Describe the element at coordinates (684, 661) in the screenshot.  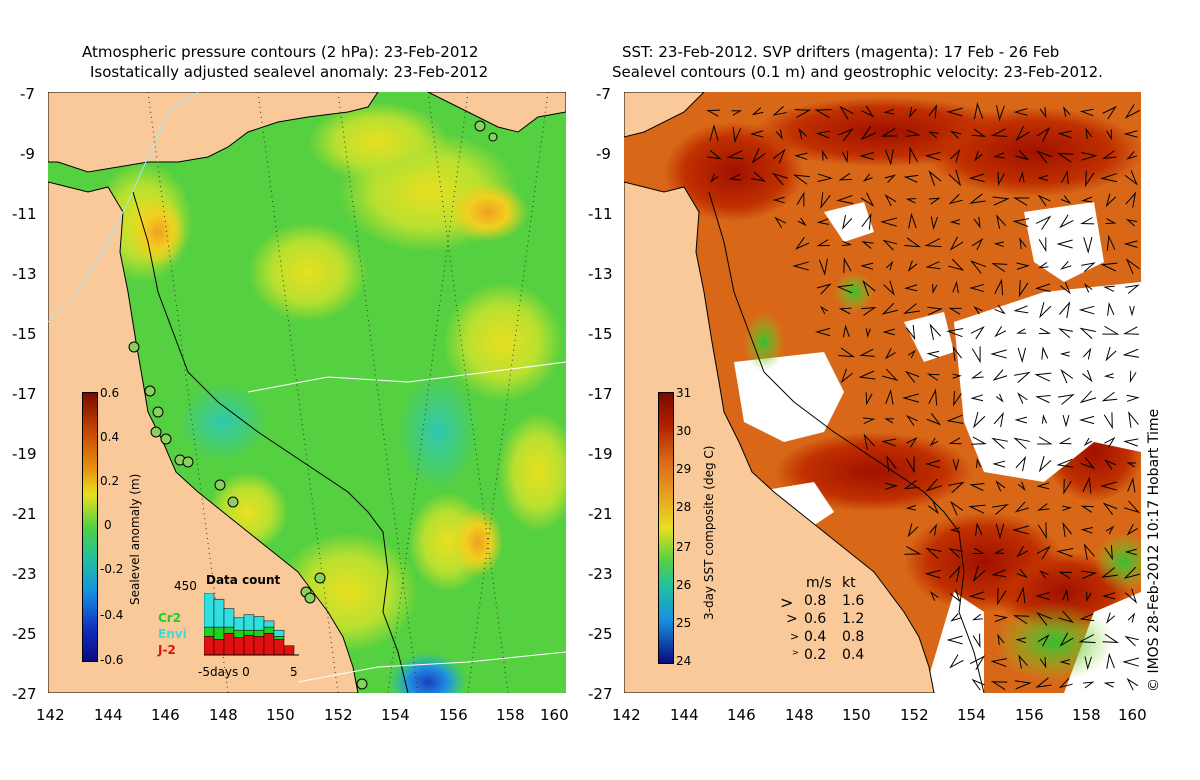
I see `sst-tick-24: 24` at that location.